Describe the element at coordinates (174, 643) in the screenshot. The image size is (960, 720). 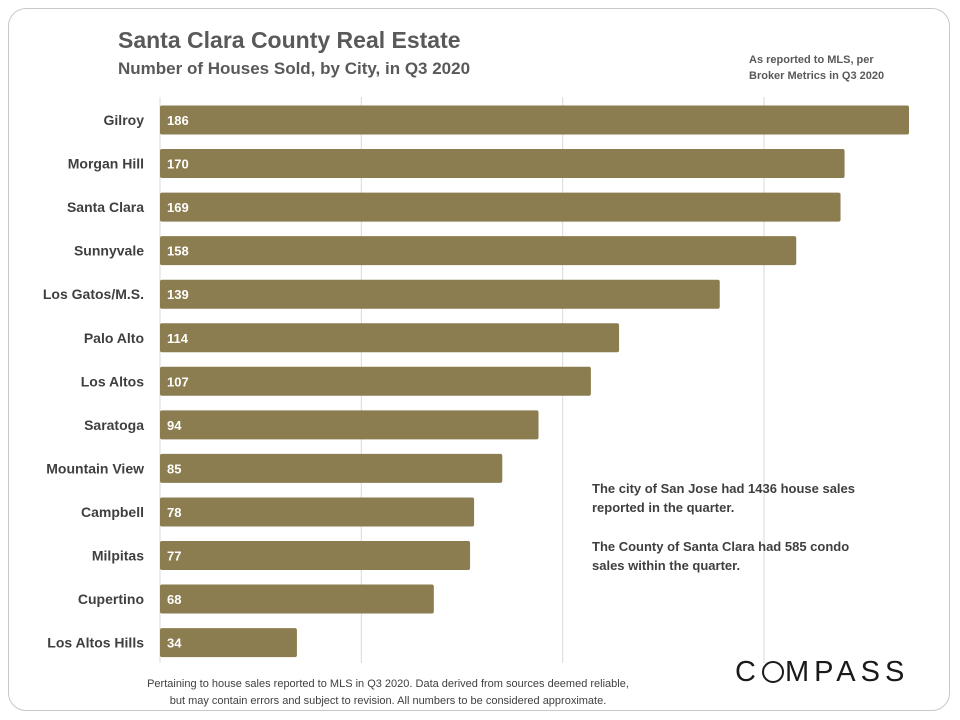
I see `bar-value-label: 34` at that location.